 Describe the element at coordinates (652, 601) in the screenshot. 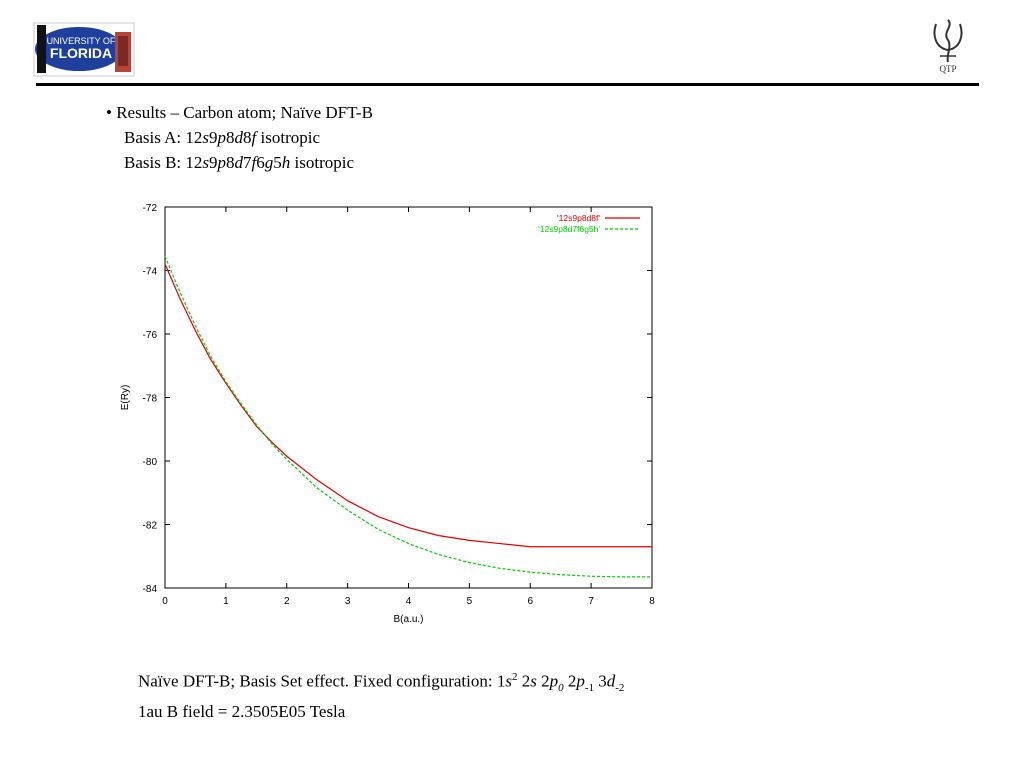

I see `x-tick-label: 8` at that location.